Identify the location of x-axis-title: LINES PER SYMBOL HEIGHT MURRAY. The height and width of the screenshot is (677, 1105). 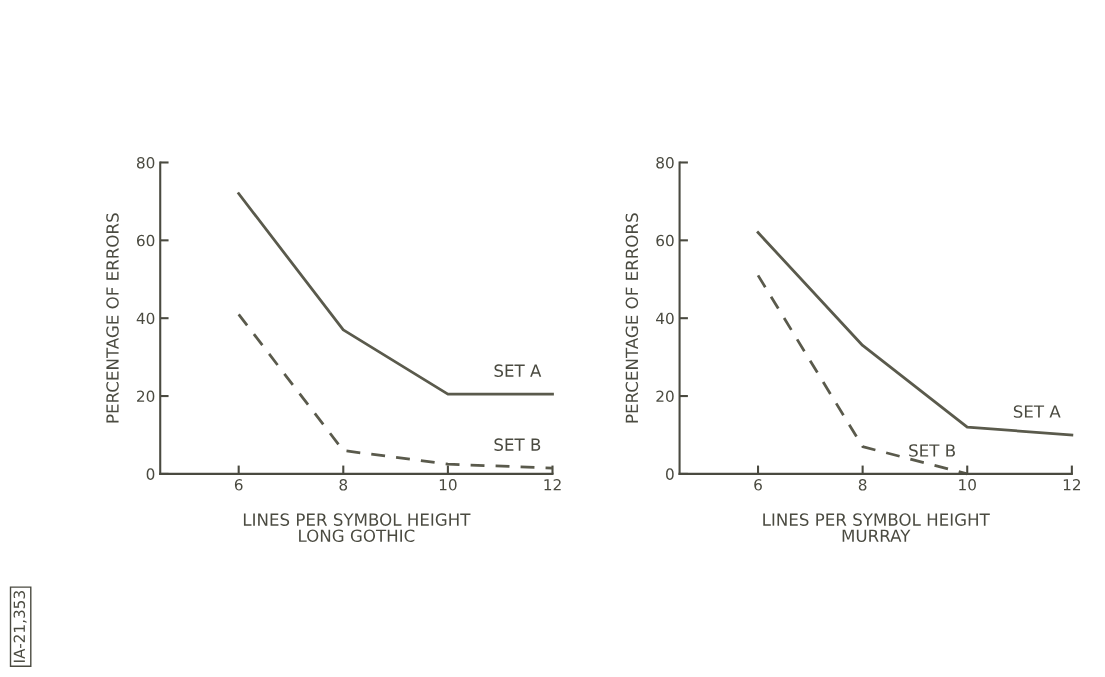
(876, 528).